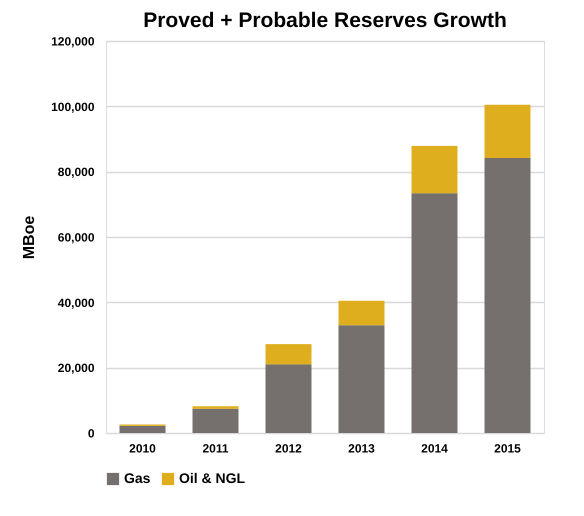 This screenshot has width=584, height=516. Describe the element at coordinates (325, 20) in the screenshot. I see `chart-title: Proved + Probable Reserves Growth` at that location.